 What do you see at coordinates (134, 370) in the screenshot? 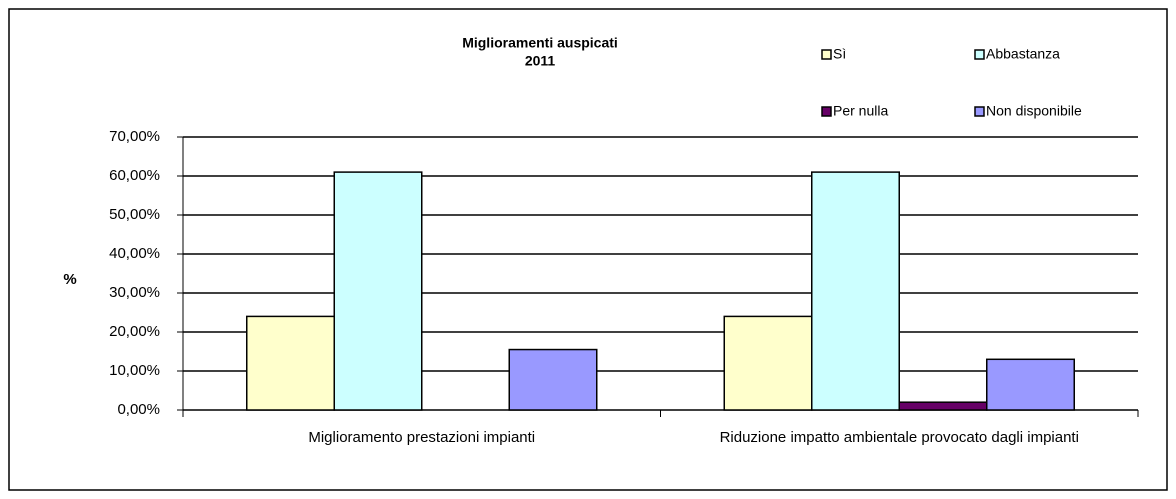
I see `y-tick-label: 10,00%` at bounding box center [134, 370].